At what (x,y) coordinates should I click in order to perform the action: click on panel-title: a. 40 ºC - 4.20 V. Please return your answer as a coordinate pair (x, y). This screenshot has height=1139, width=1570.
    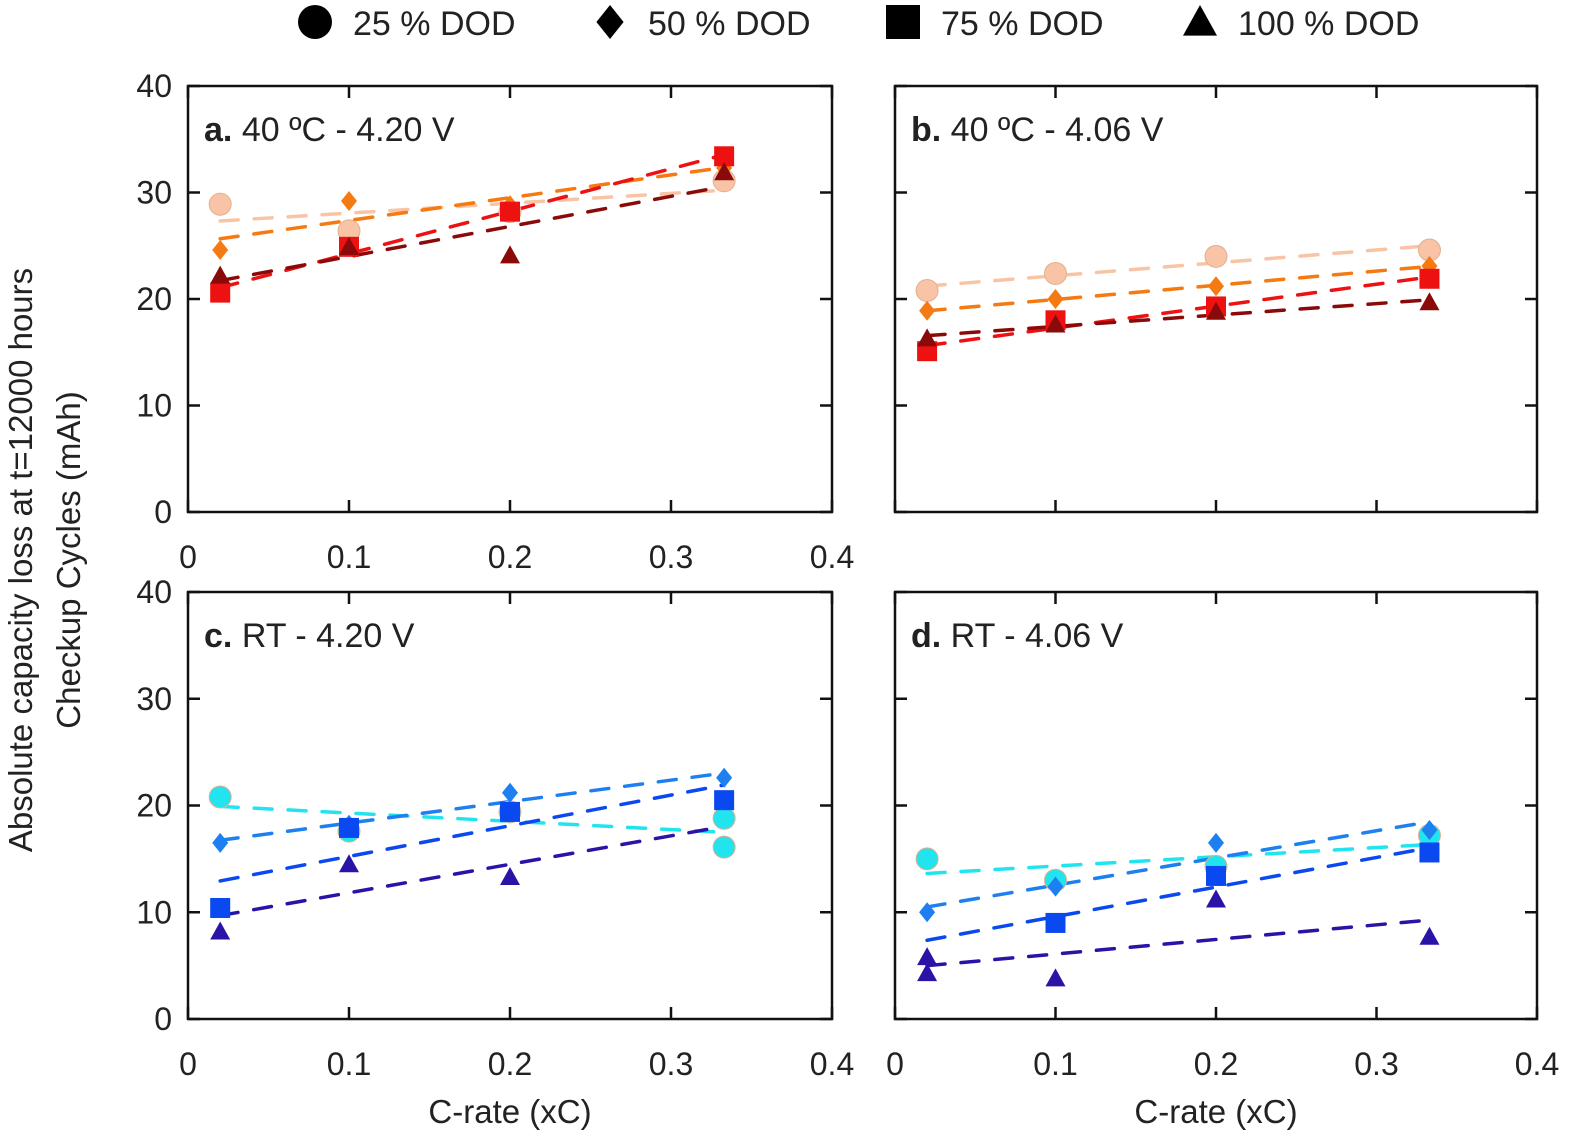
    Looking at the image, I should click on (329, 130).